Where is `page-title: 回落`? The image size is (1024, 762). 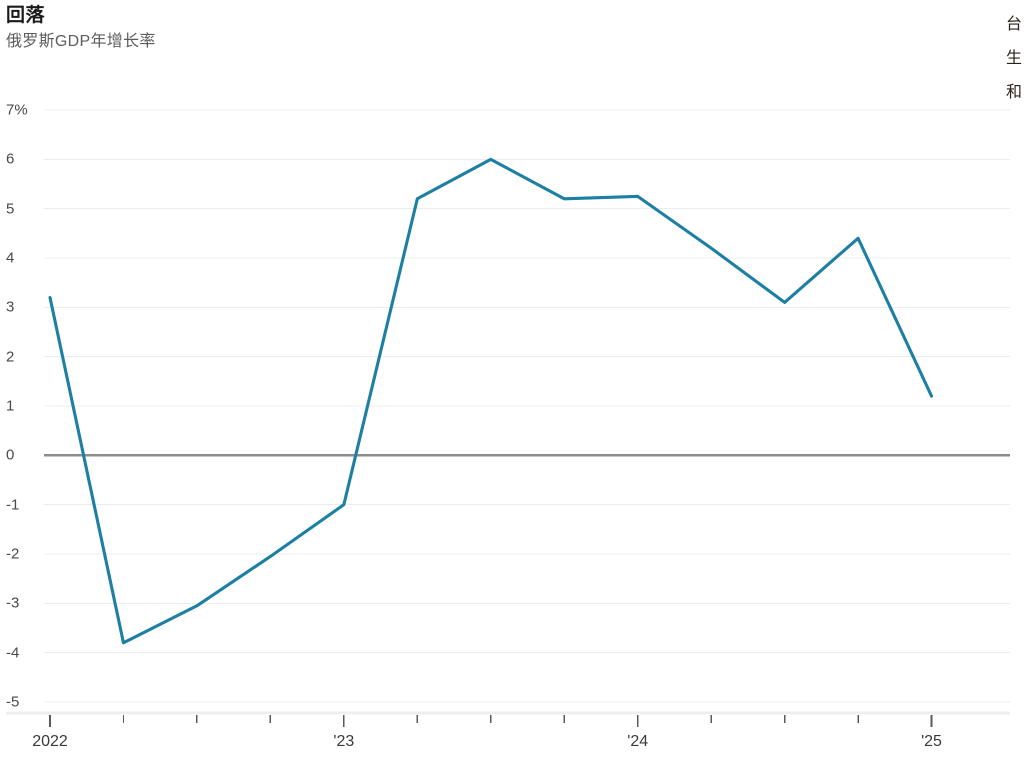 page-title: 回落 is located at coordinates (26, 15).